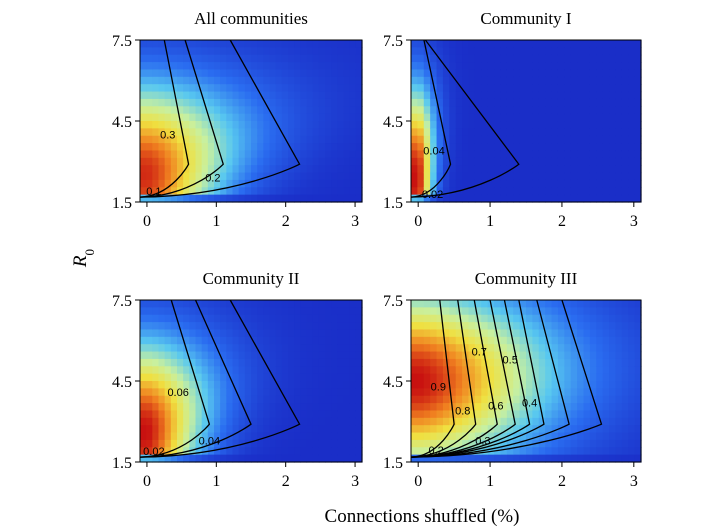 The width and height of the screenshot is (720, 531). I want to click on contour-label: 0.8, so click(462, 412).